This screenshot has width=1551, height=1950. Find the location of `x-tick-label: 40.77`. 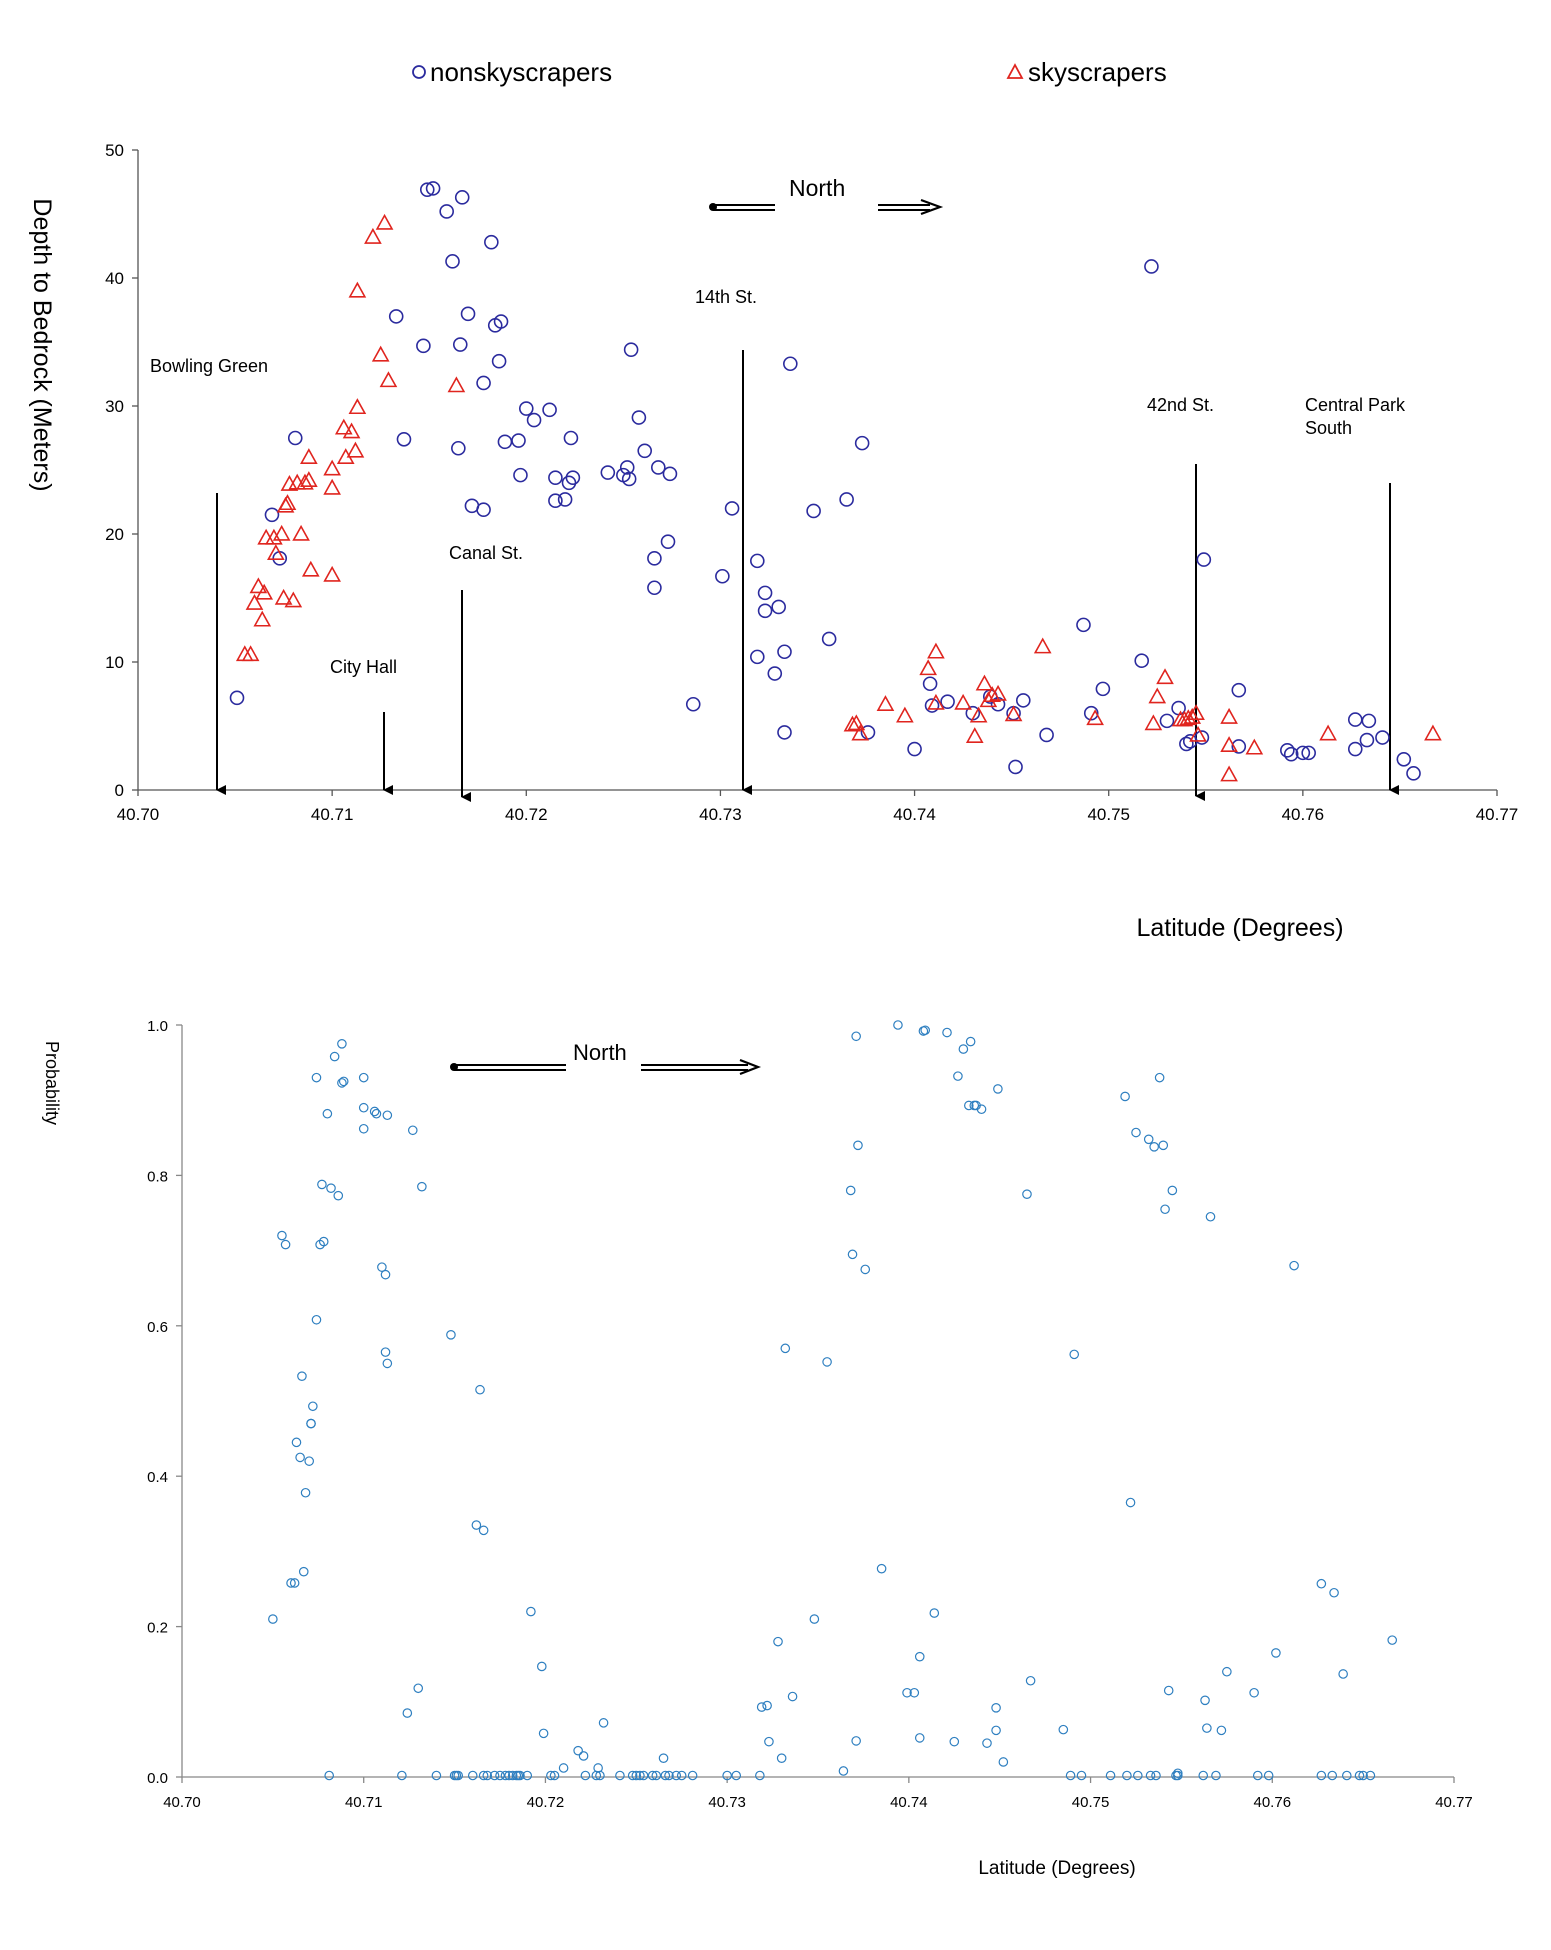

x-tick-label: 40.77 is located at coordinates (1454, 1802).